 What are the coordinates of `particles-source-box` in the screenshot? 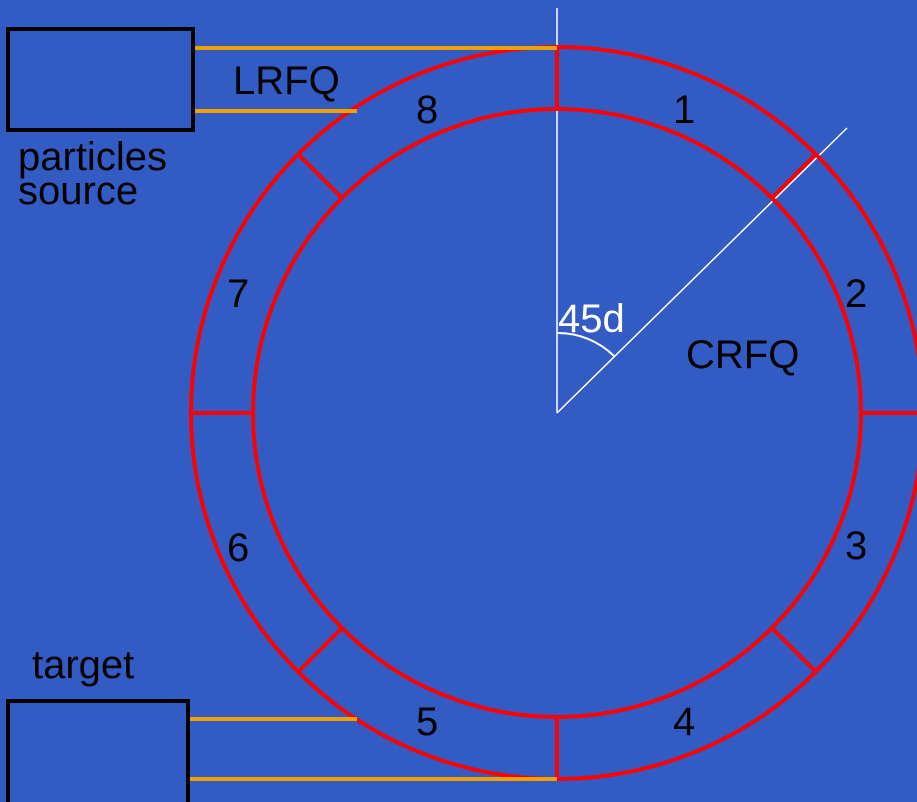 It's located at (100, 79).